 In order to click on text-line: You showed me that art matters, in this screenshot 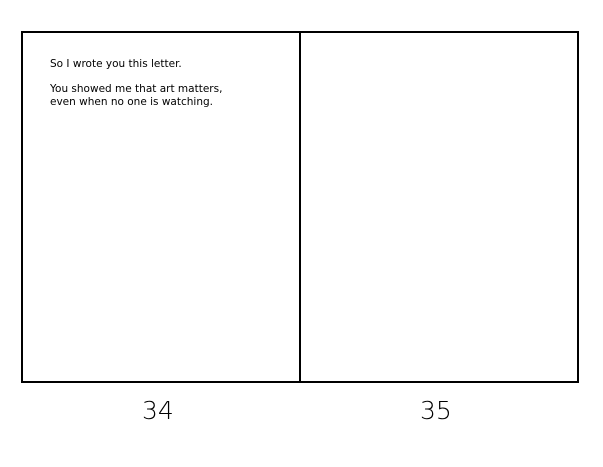, I will do `click(136, 89)`.